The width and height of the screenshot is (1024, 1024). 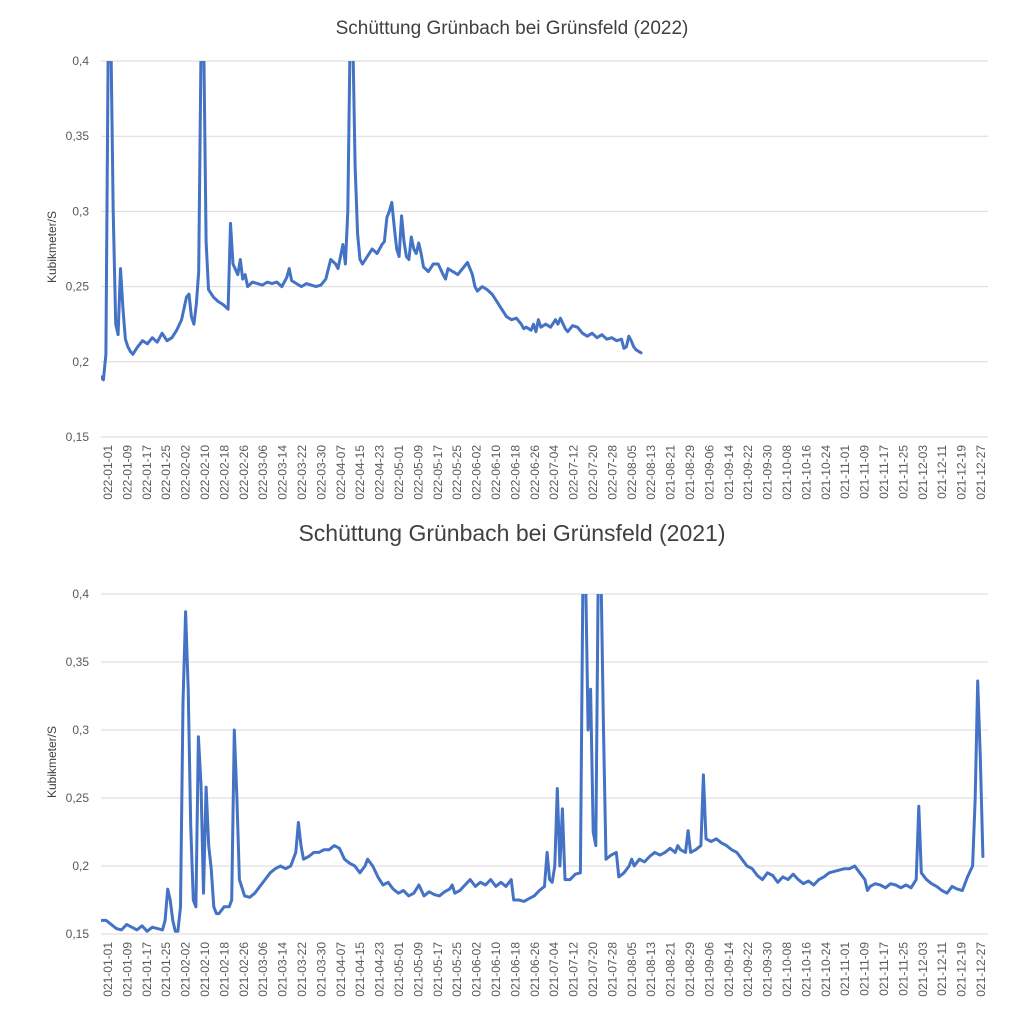 What do you see at coordinates (108, 969) in the screenshot?
I see `x-tick-label: 021-01-01` at bounding box center [108, 969].